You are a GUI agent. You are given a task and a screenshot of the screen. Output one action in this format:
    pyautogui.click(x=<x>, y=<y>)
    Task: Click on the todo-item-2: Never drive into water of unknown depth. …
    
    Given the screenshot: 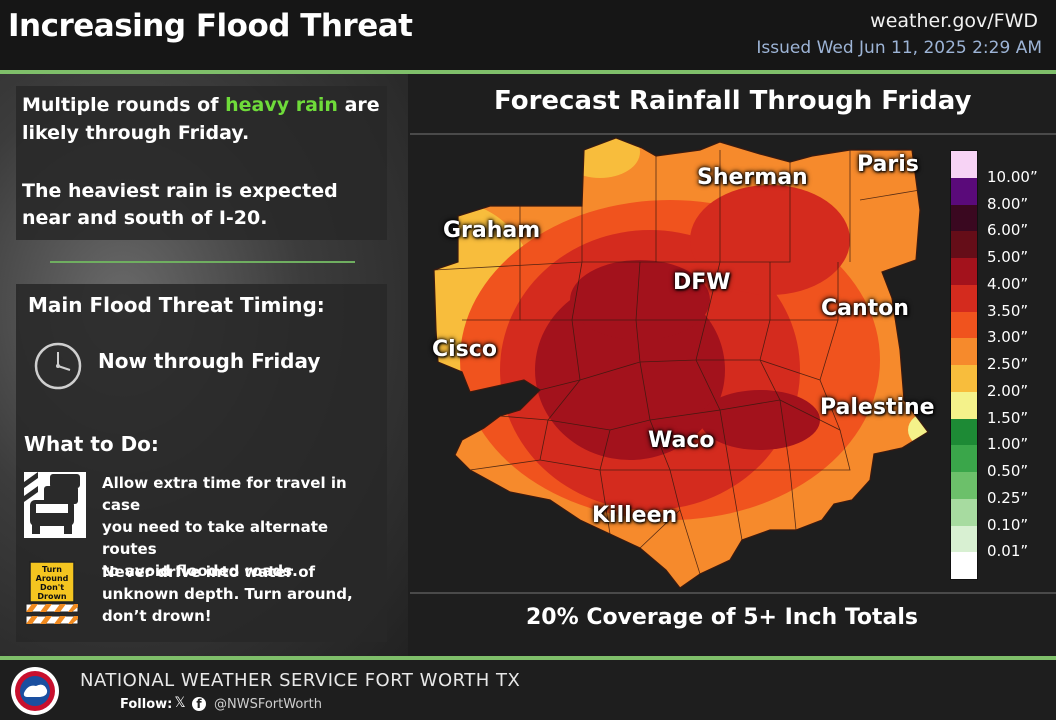 What is the action you would take?
    pyautogui.click(x=227, y=594)
    